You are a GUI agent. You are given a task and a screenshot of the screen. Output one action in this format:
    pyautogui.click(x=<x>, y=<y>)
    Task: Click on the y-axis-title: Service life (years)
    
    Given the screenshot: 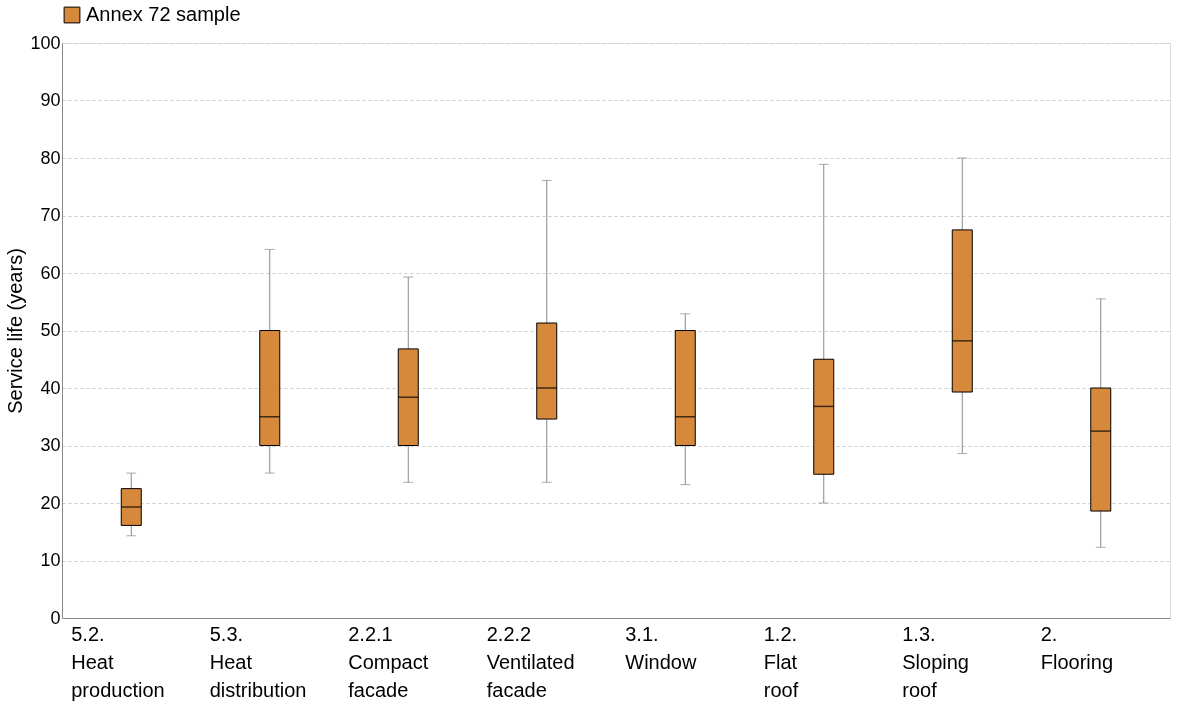 What is the action you would take?
    pyautogui.click(x=15, y=331)
    